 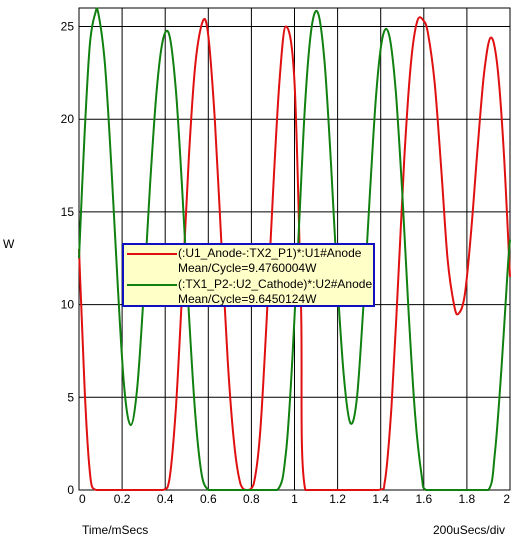 What do you see at coordinates (337, 499) in the screenshot?
I see `x-tick-label: 1.2` at bounding box center [337, 499].